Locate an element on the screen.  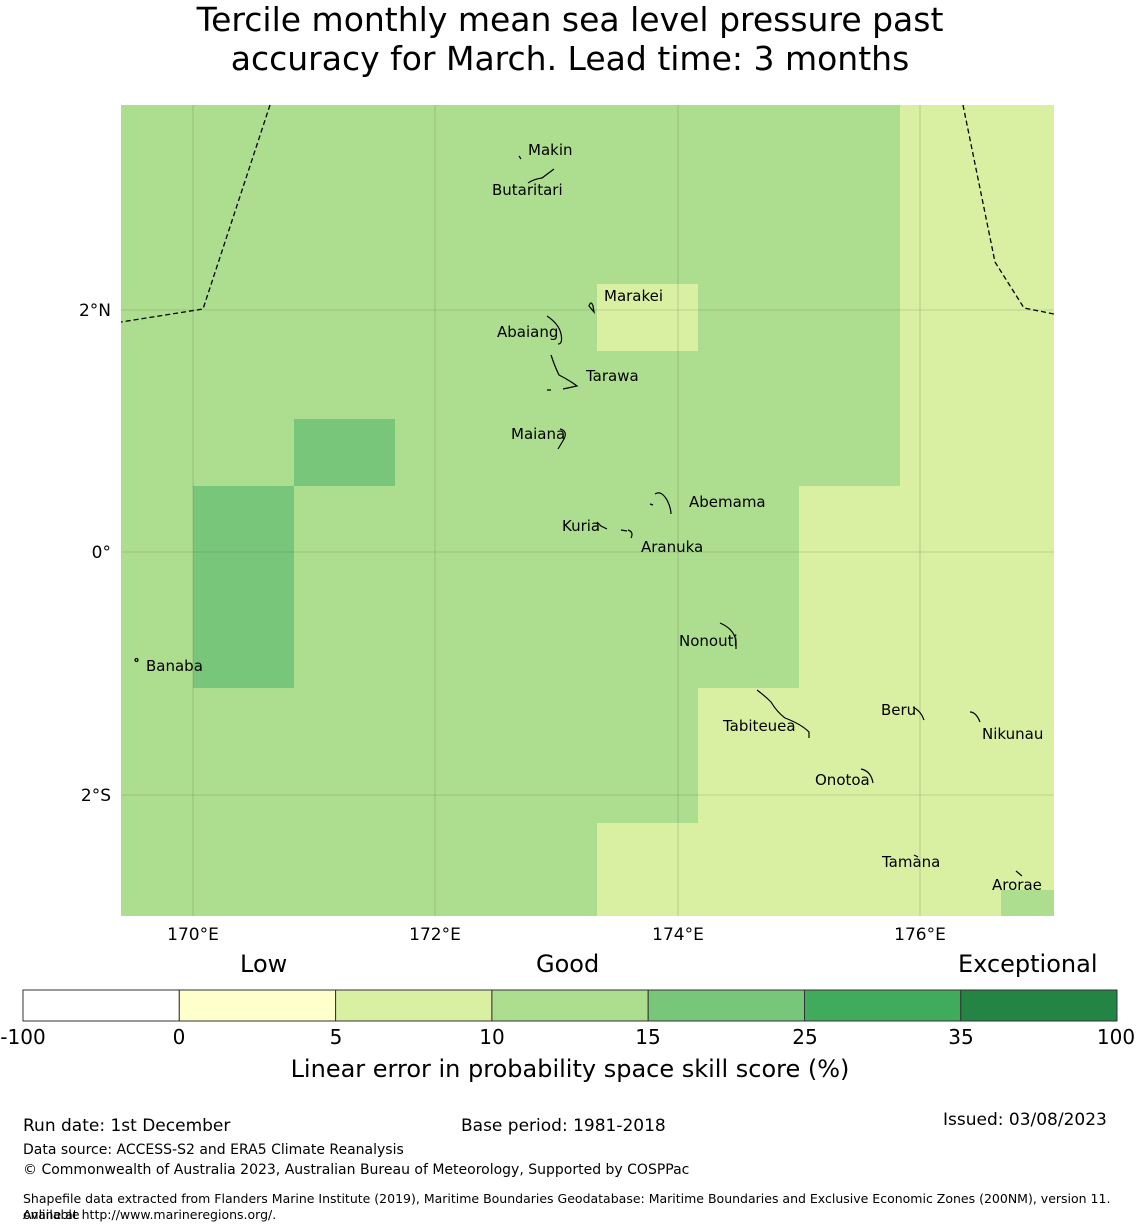
colorbar-category-low: Low is located at coordinates (264, 964).